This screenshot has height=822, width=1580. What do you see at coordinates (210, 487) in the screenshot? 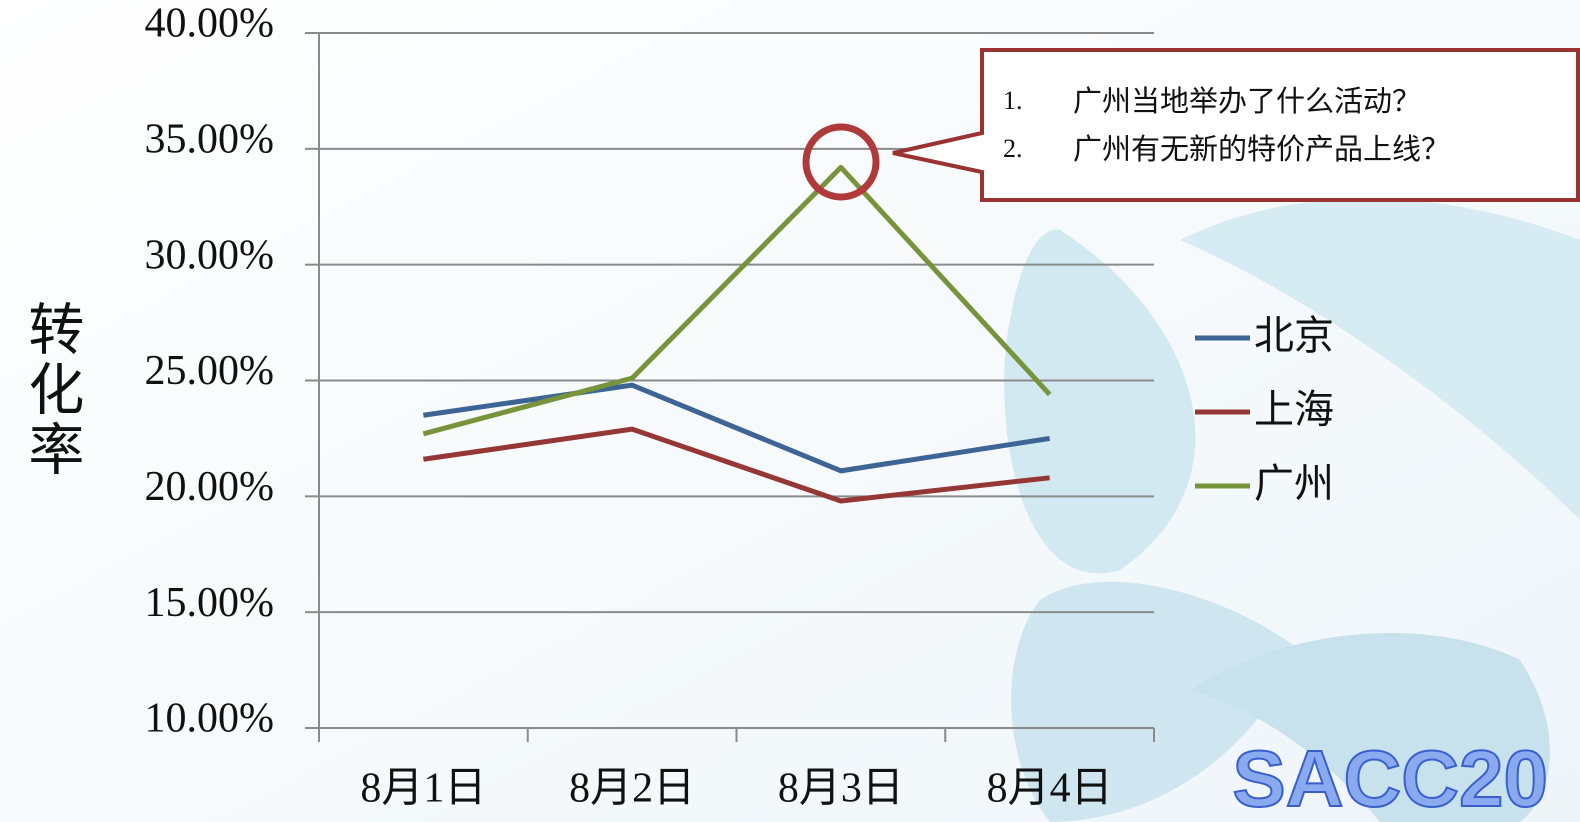
I see `y-tick-label: 20.00%` at bounding box center [210, 487].